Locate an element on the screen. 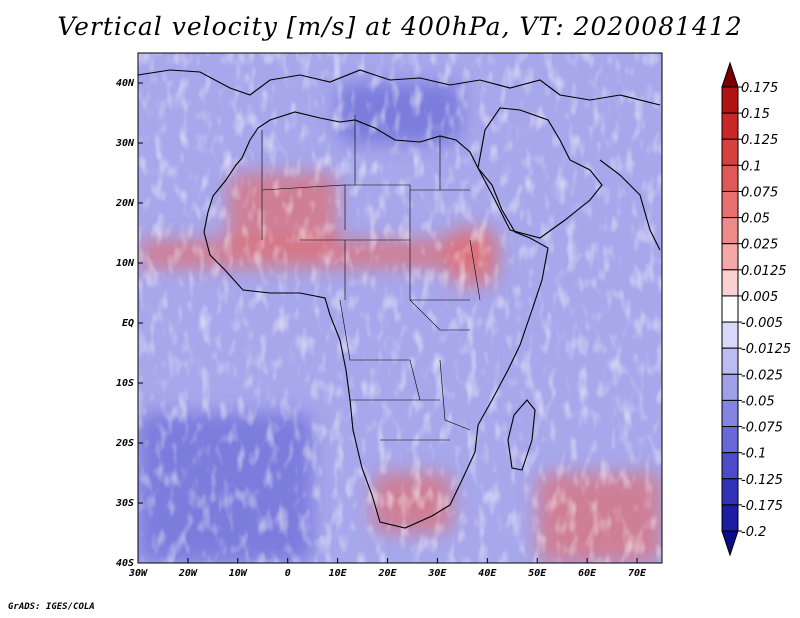 This screenshot has width=800, height=618. y-axis: 40N 30N 20N 10N EQ 10S 20S 30S 40S is located at coordinates (129, 323).